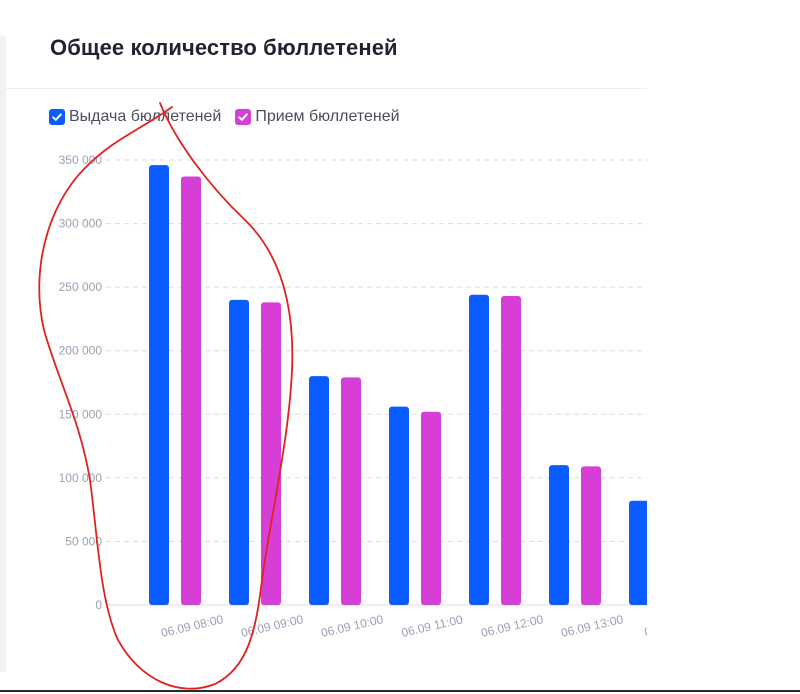 The width and height of the screenshot is (800, 694). What do you see at coordinates (432, 626) in the screenshot?
I see `x-tick-label: 06.09 11:00` at bounding box center [432, 626].